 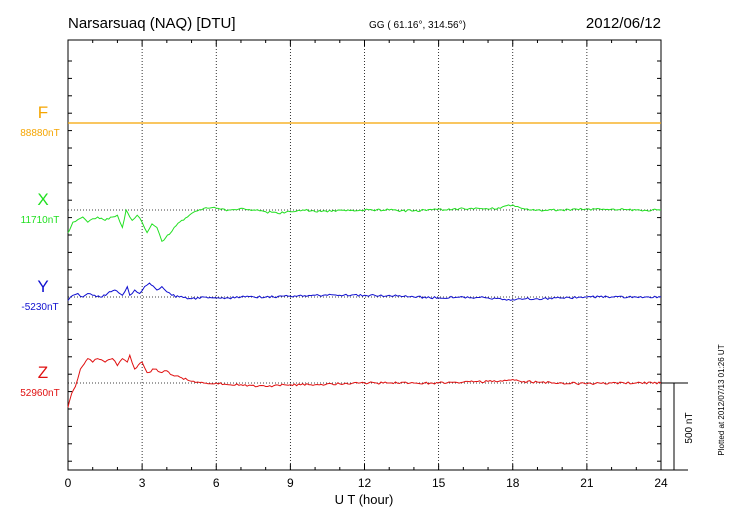 What do you see at coordinates (365, 483) in the screenshot?
I see `x-tick-label: 12` at bounding box center [365, 483].